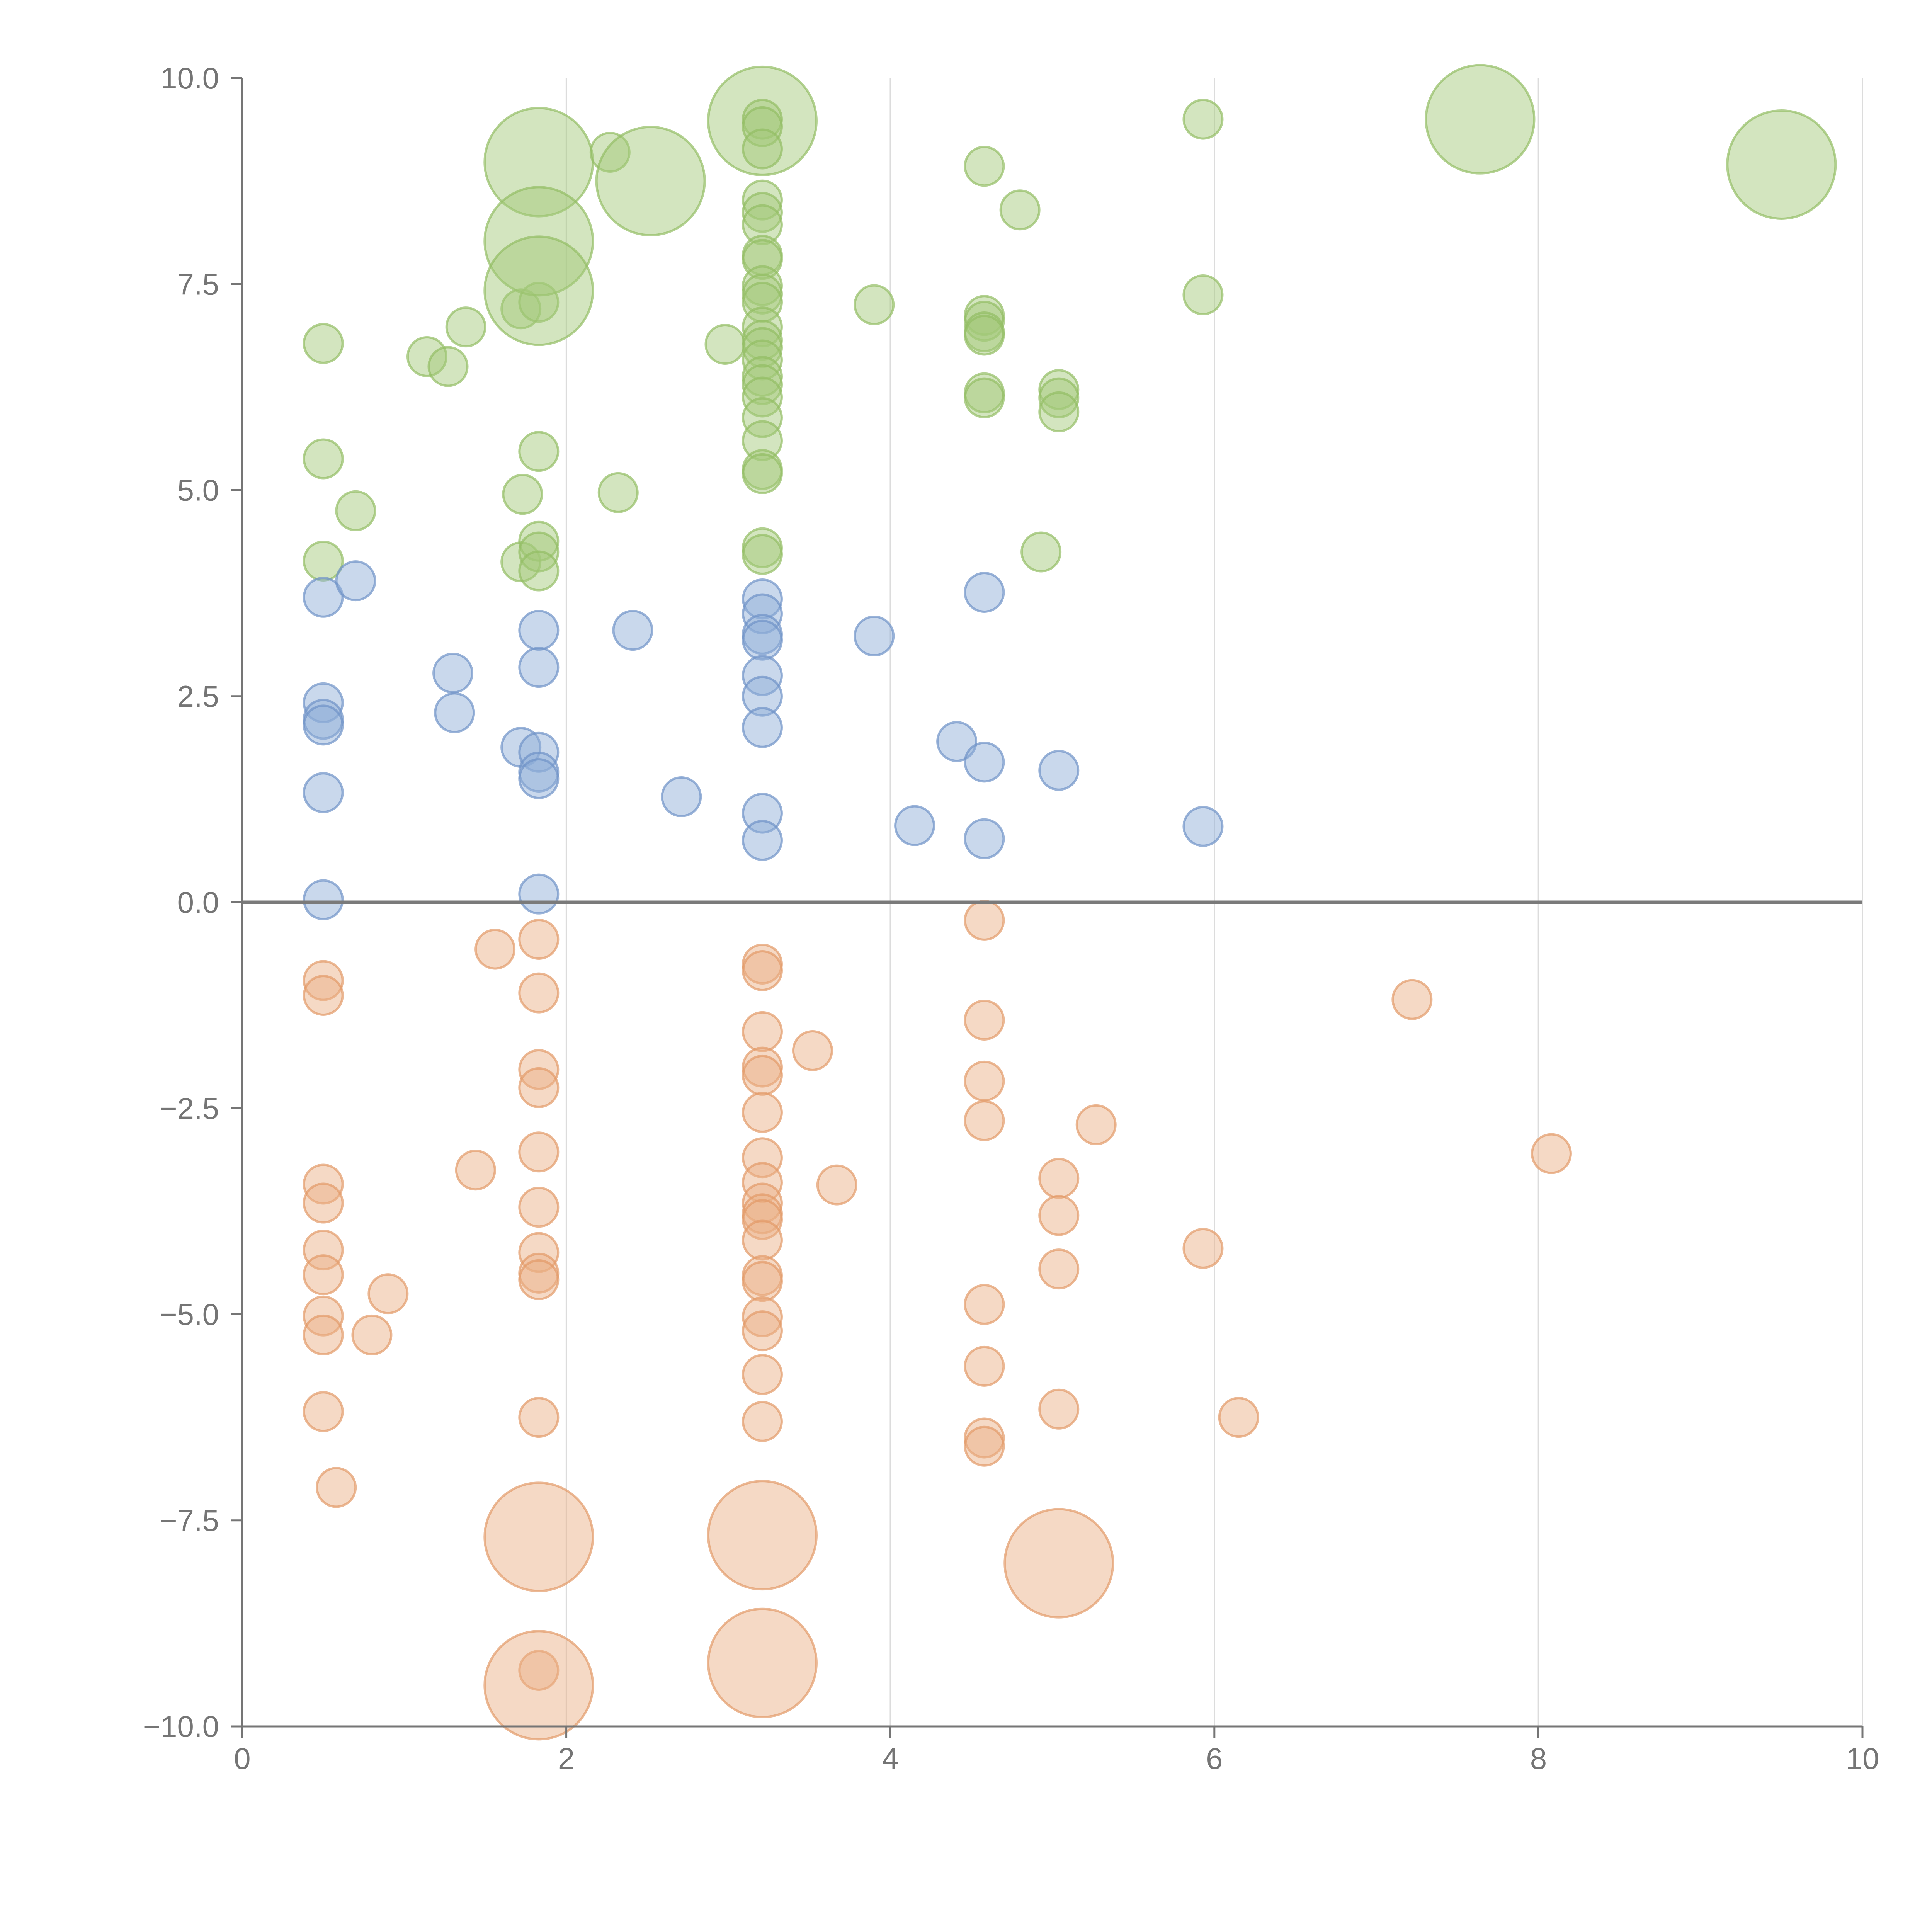  Describe the element at coordinates (242, 1759) in the screenshot. I see `x-tick-label: 0` at that location.